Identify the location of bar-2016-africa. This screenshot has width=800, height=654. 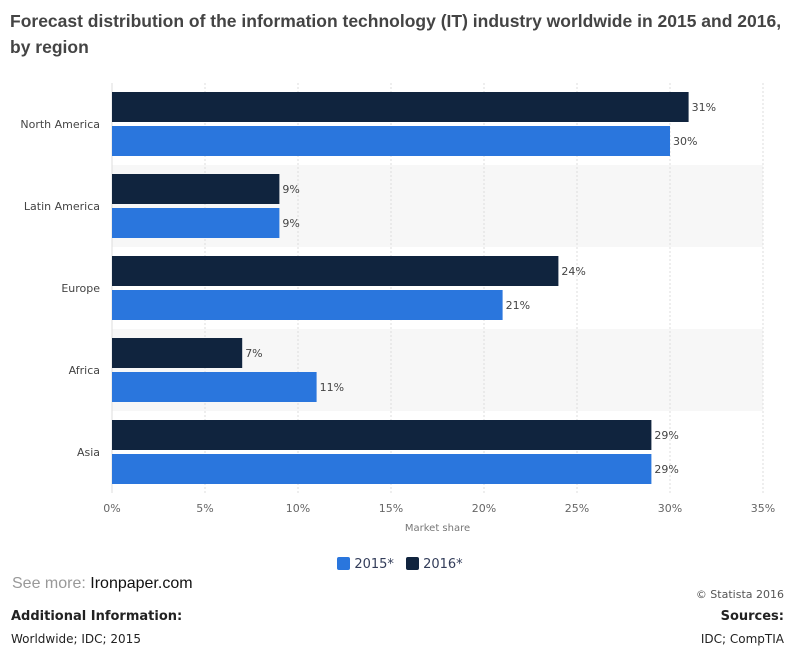
(177, 353).